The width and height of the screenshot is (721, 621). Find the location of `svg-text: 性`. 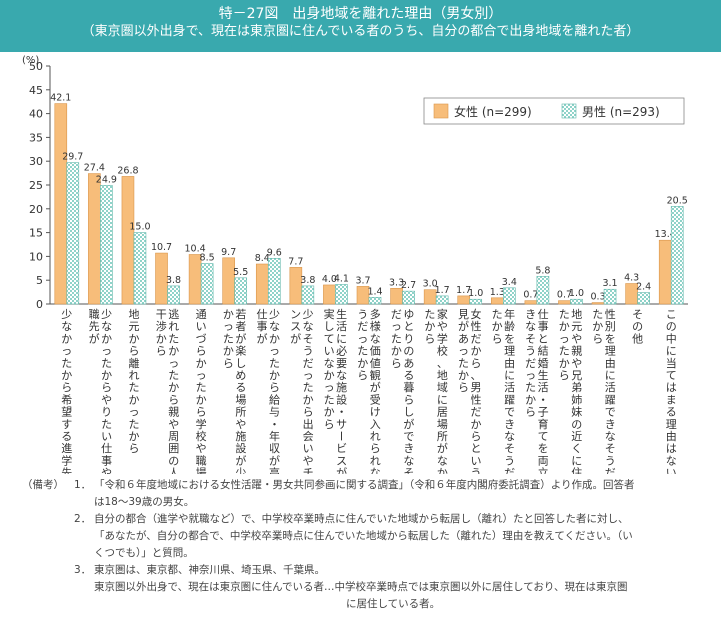

svg-text: 性 is located at coordinates (475, 326).